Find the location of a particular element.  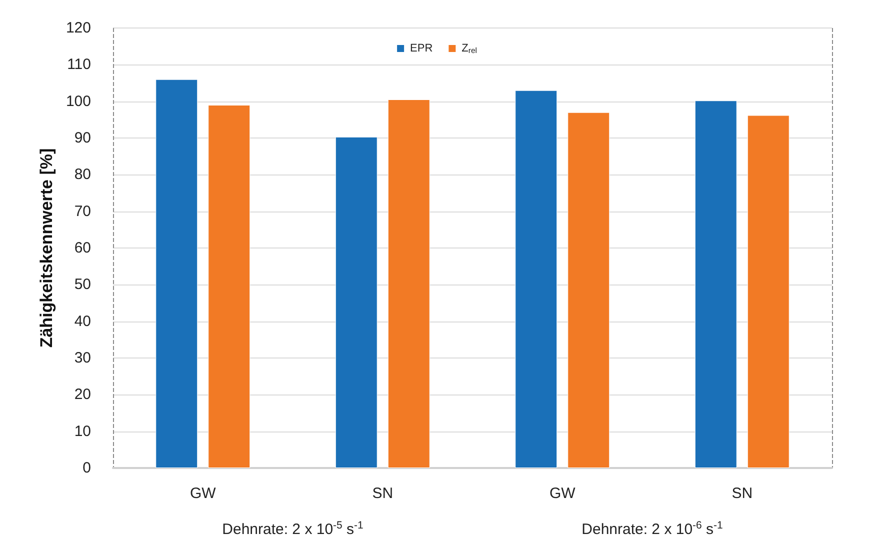

y-tick-label: 70 is located at coordinates (82, 211).